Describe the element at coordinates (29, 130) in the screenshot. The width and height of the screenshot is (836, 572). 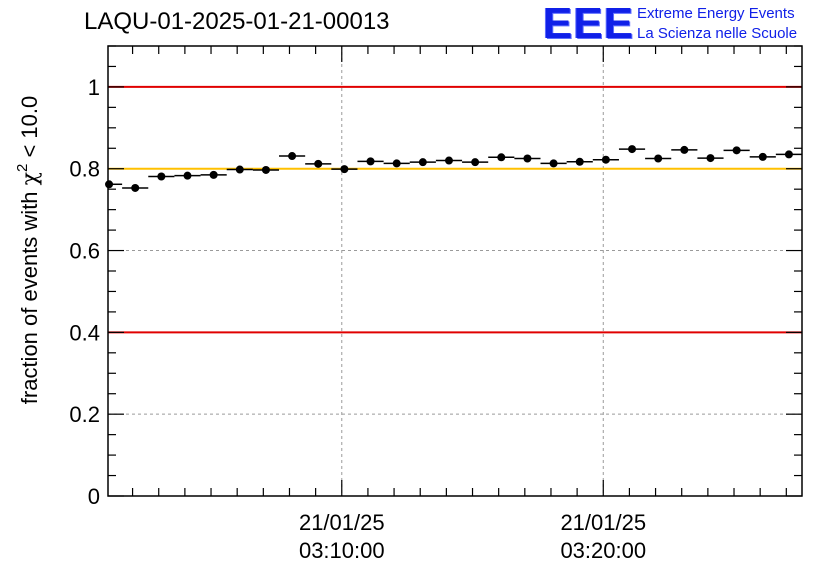
I see `y-axis-label-suffix: < 10.0` at that location.